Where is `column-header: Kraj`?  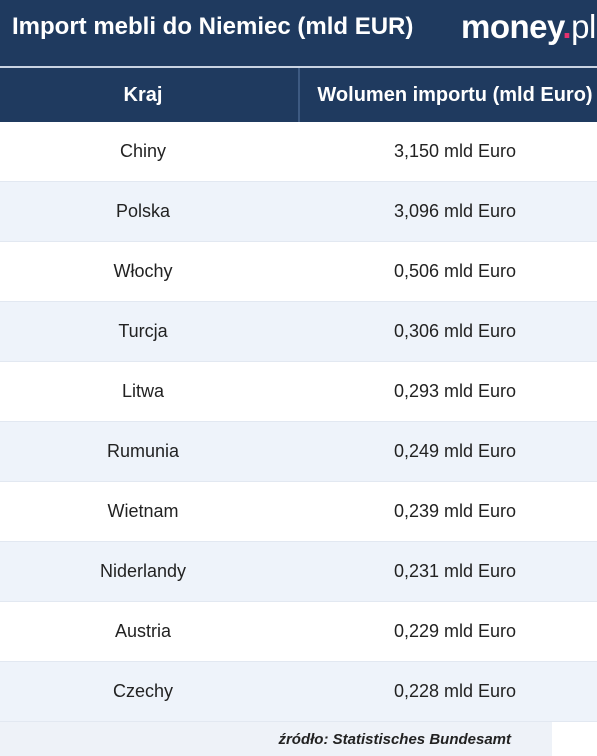
column-header: Kraj is located at coordinates (143, 95).